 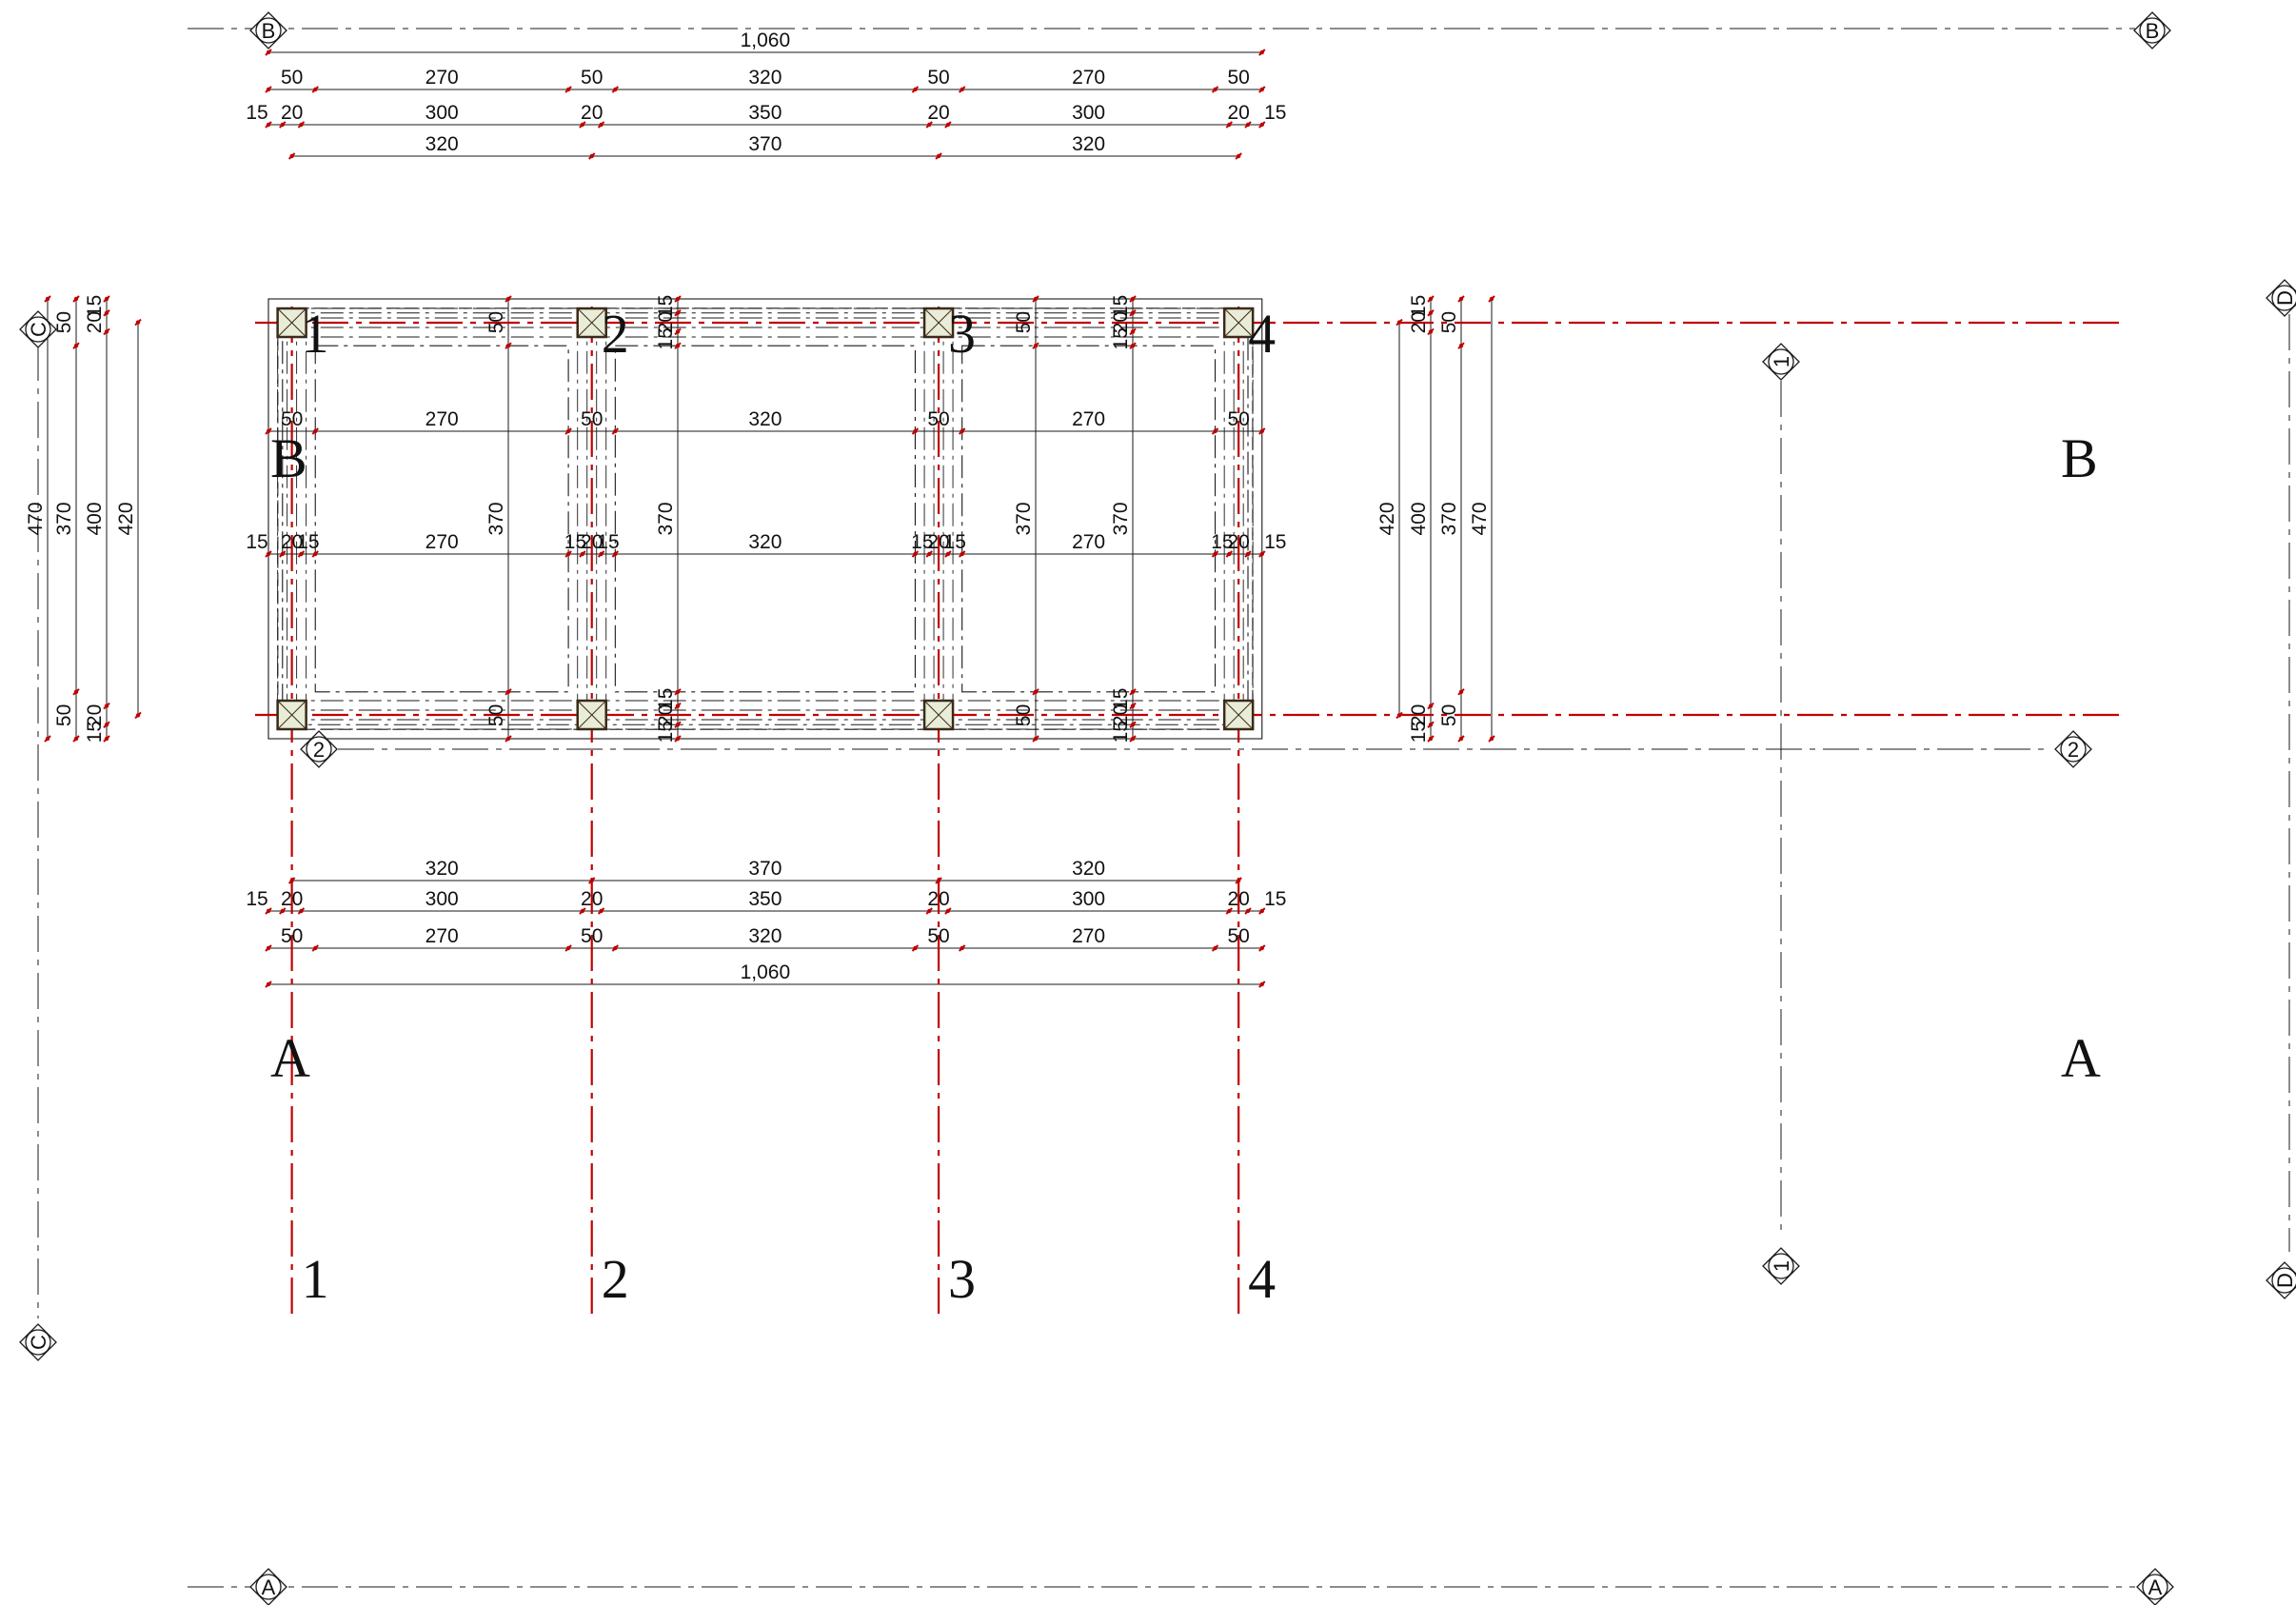 I want to click on dim-interior-beams-label: 320, so click(x=765, y=419).